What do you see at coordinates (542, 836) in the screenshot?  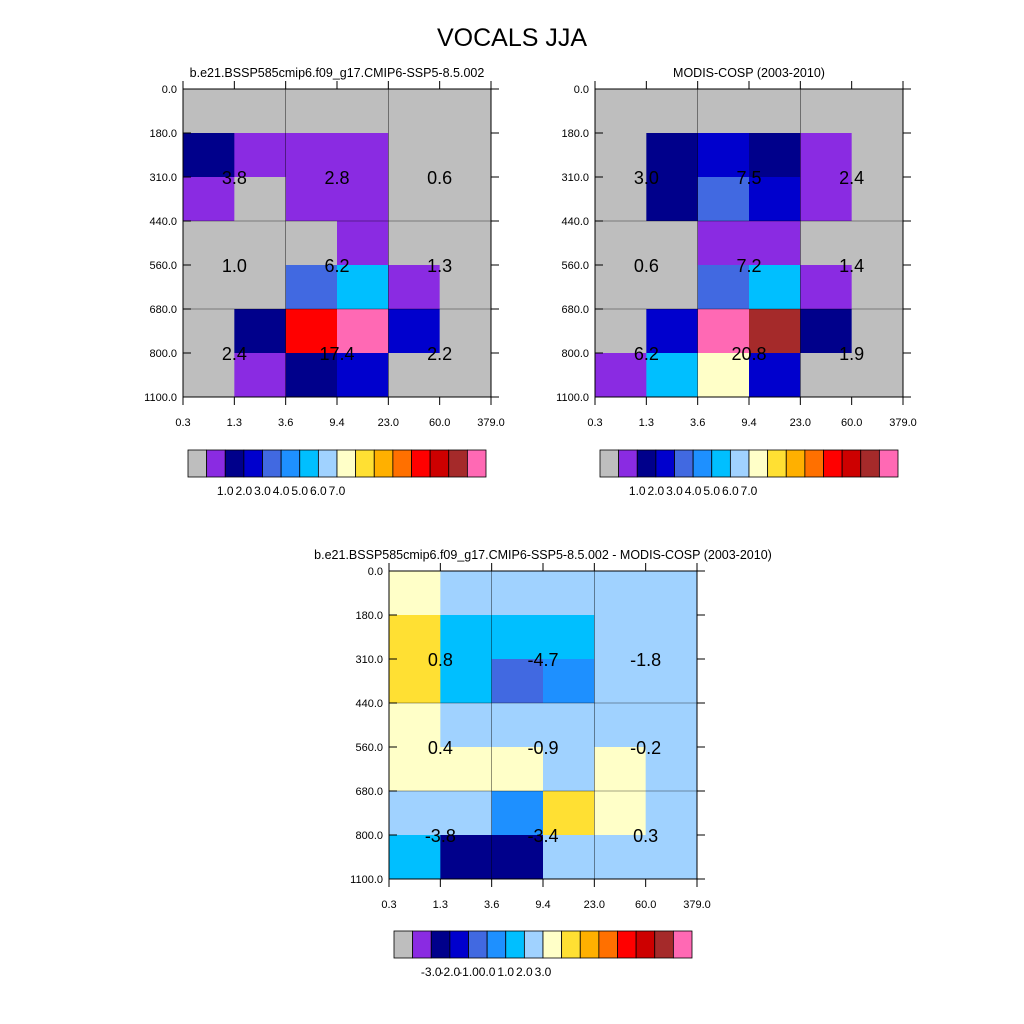 I see `cell-value-label: -3.4` at bounding box center [542, 836].